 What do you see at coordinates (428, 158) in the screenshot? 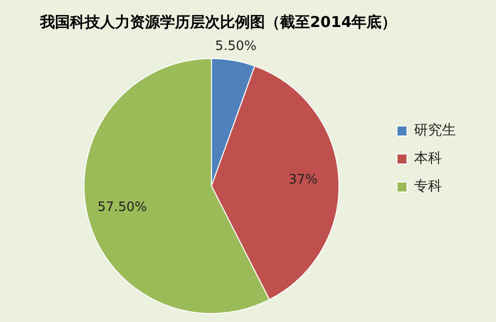
I see `legend-label: 本科` at bounding box center [428, 158].